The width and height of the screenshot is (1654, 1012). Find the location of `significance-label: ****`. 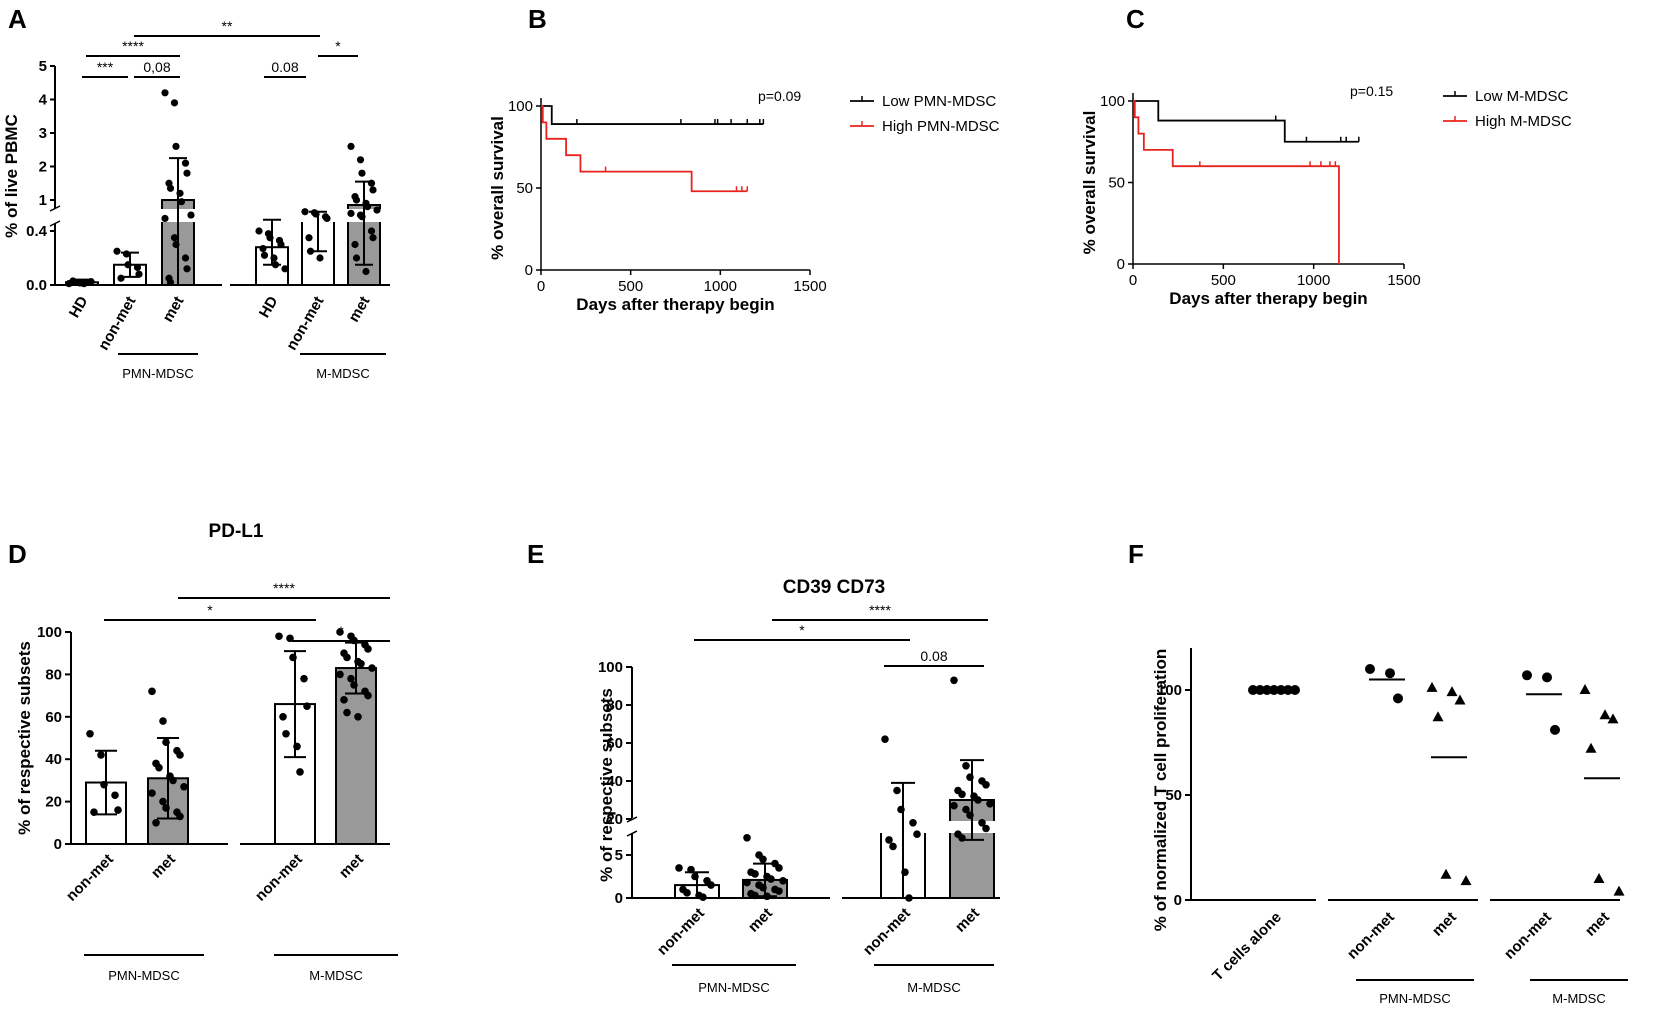

significance-label: **** is located at coordinates (880, 610).